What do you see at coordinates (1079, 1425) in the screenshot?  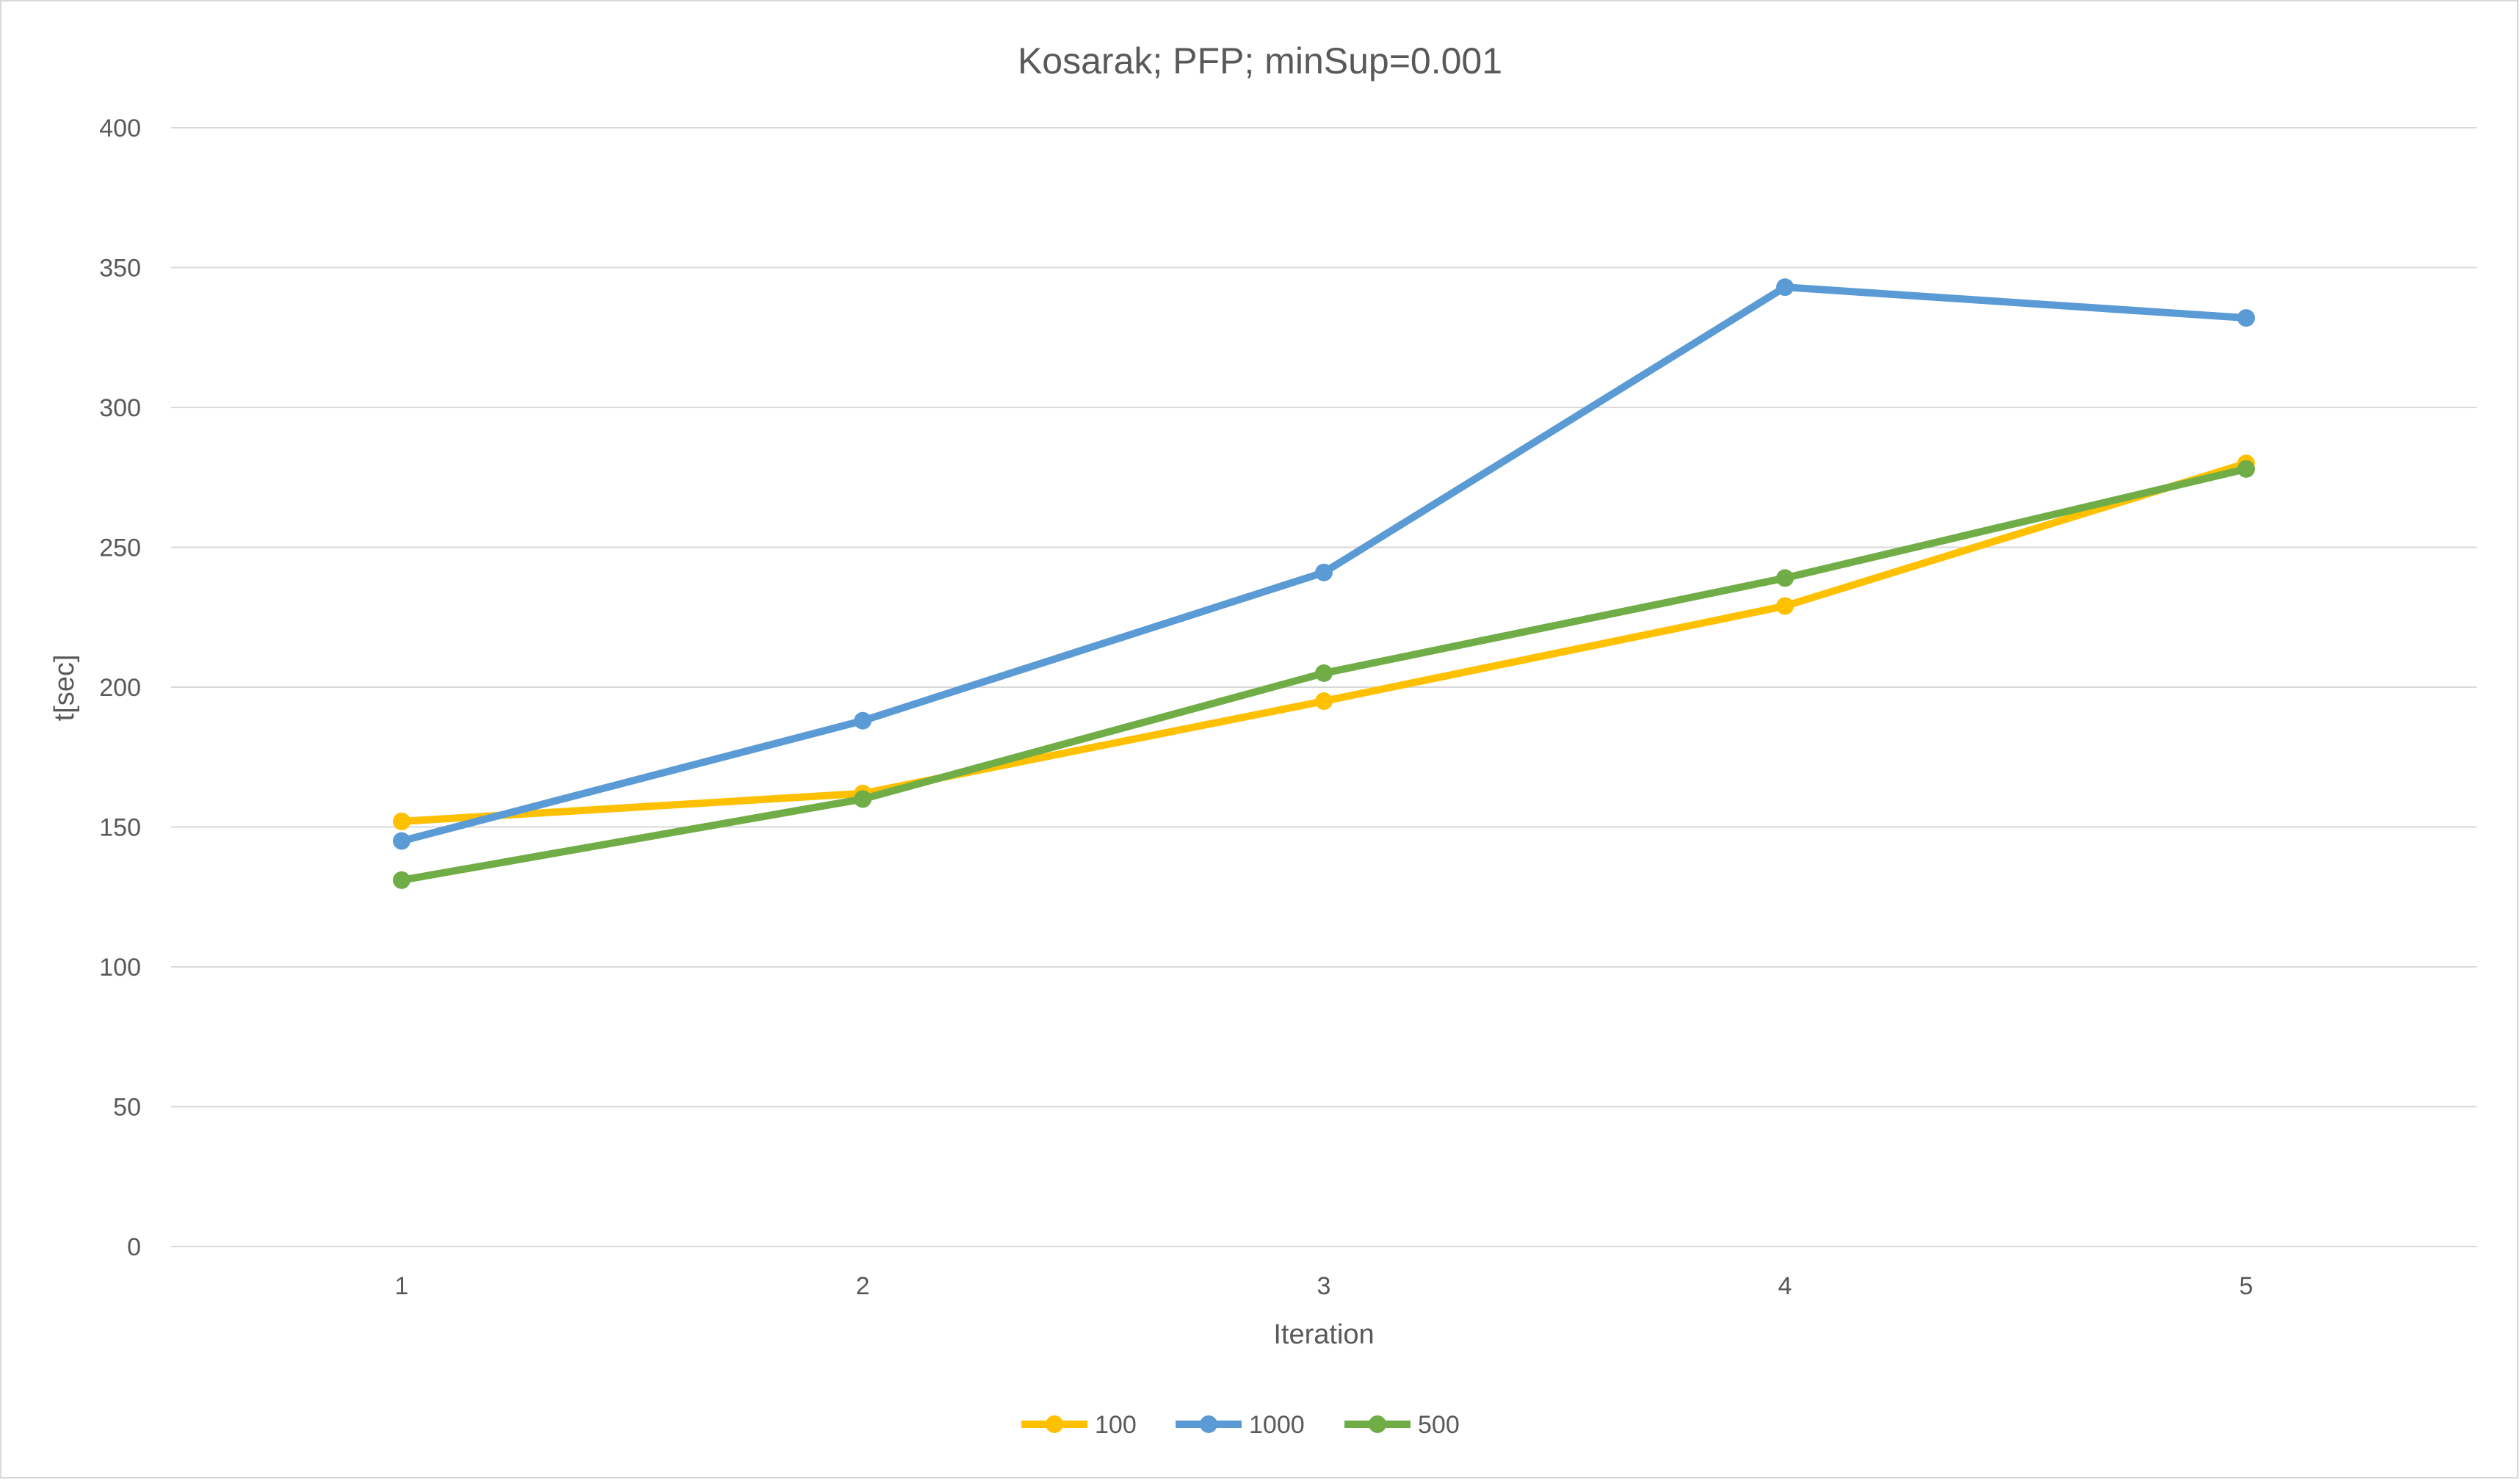 I see `legend-item-100: 100` at bounding box center [1079, 1425].